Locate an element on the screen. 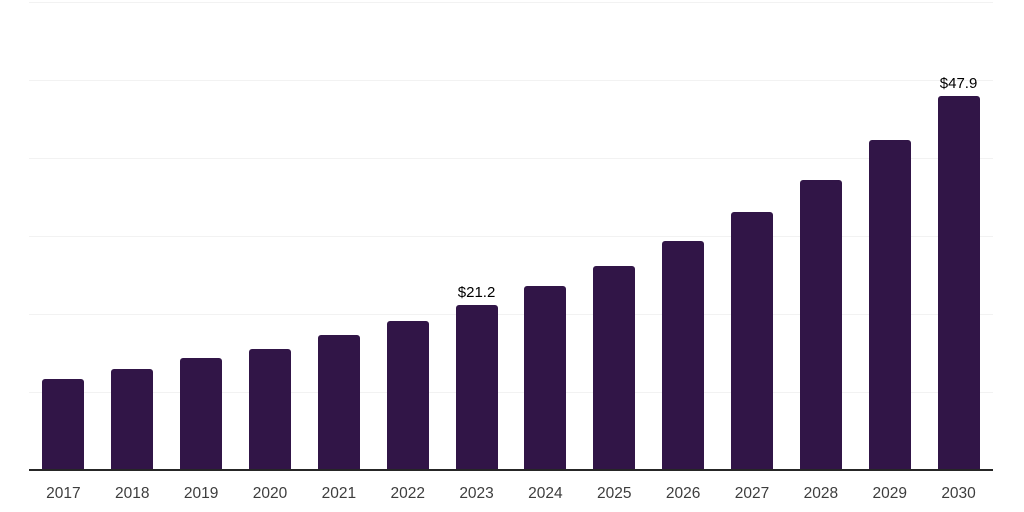  bar-2017 is located at coordinates (63, 424).